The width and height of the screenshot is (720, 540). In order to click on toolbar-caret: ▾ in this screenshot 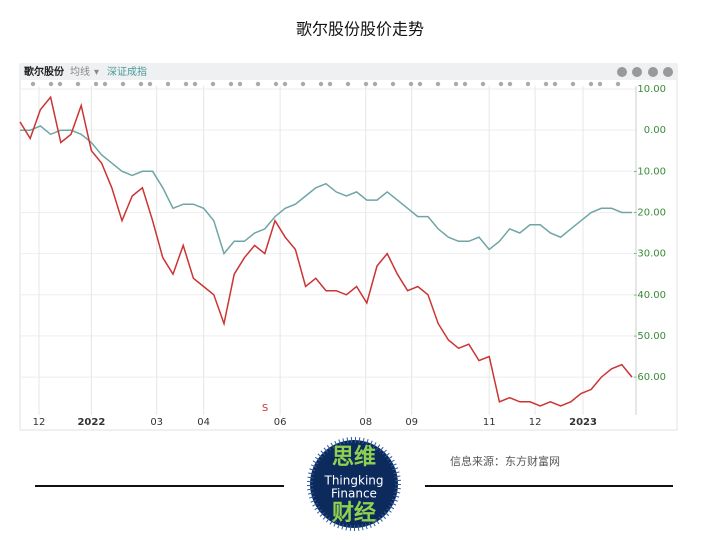, I will do `click(96, 72)`.